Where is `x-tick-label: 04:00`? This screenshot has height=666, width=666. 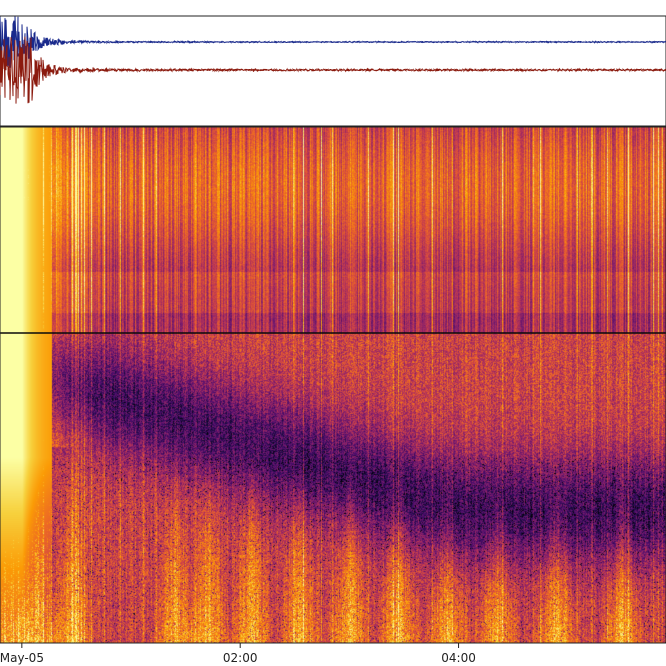 x-tick-label: 04:00 is located at coordinates (458, 658).